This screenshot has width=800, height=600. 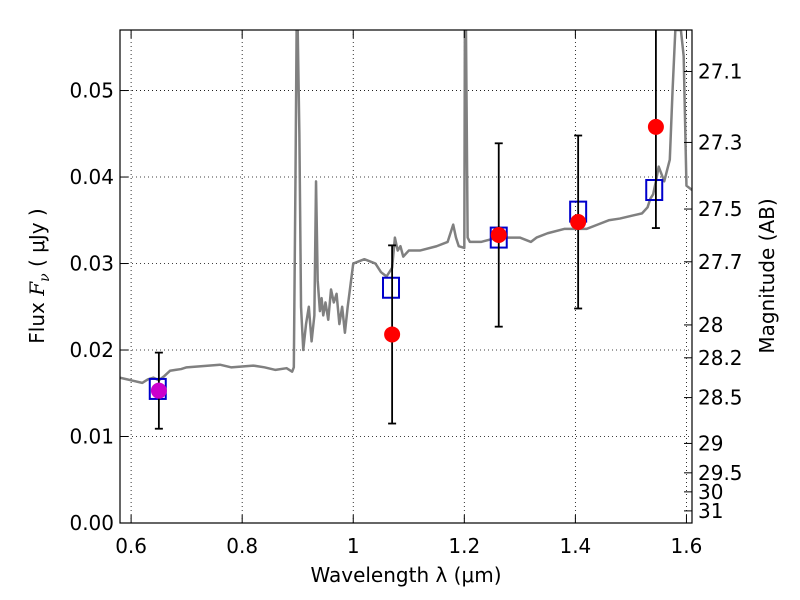 I want to click on y-axis-title-symbol: F, so click(x=37, y=289).